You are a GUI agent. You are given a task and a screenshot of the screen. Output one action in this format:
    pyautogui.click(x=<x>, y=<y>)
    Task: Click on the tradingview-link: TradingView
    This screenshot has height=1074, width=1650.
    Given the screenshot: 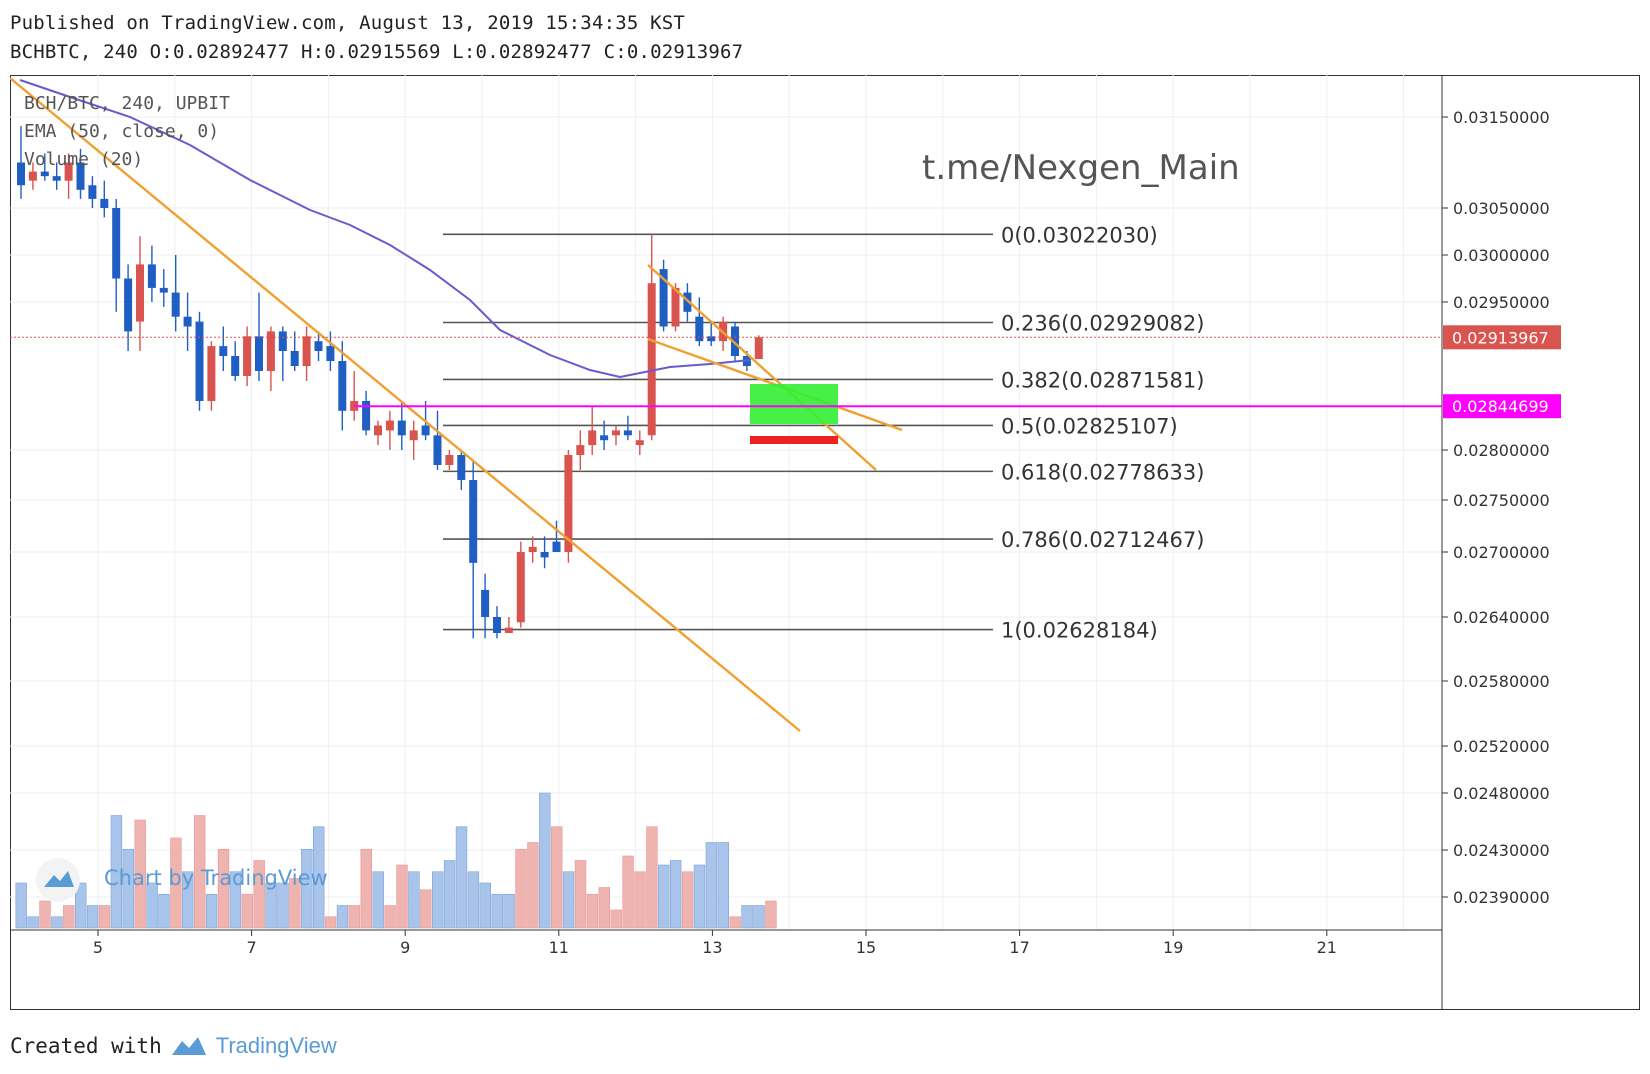 What is the action you would take?
    pyautogui.click(x=276, y=1045)
    